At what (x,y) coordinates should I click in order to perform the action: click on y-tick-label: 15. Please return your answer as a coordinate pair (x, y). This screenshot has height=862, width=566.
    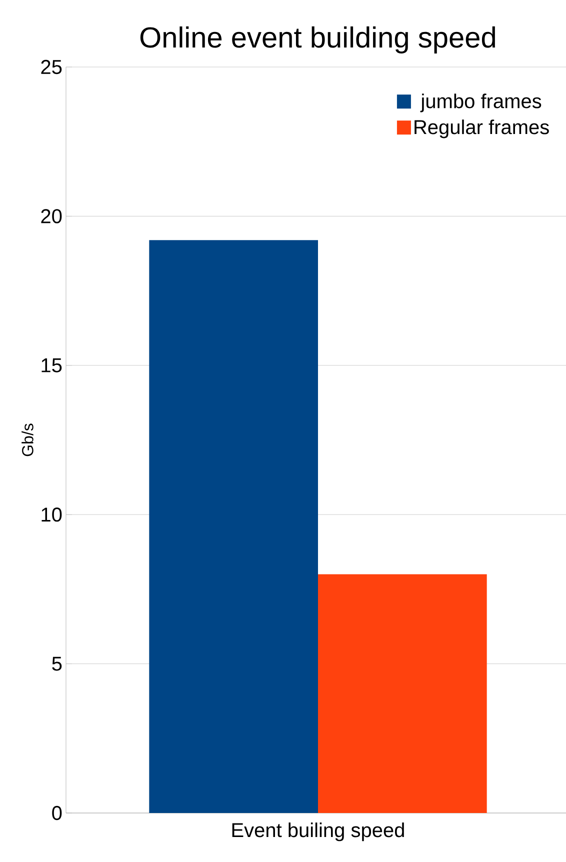
    Looking at the image, I should click on (52, 365).